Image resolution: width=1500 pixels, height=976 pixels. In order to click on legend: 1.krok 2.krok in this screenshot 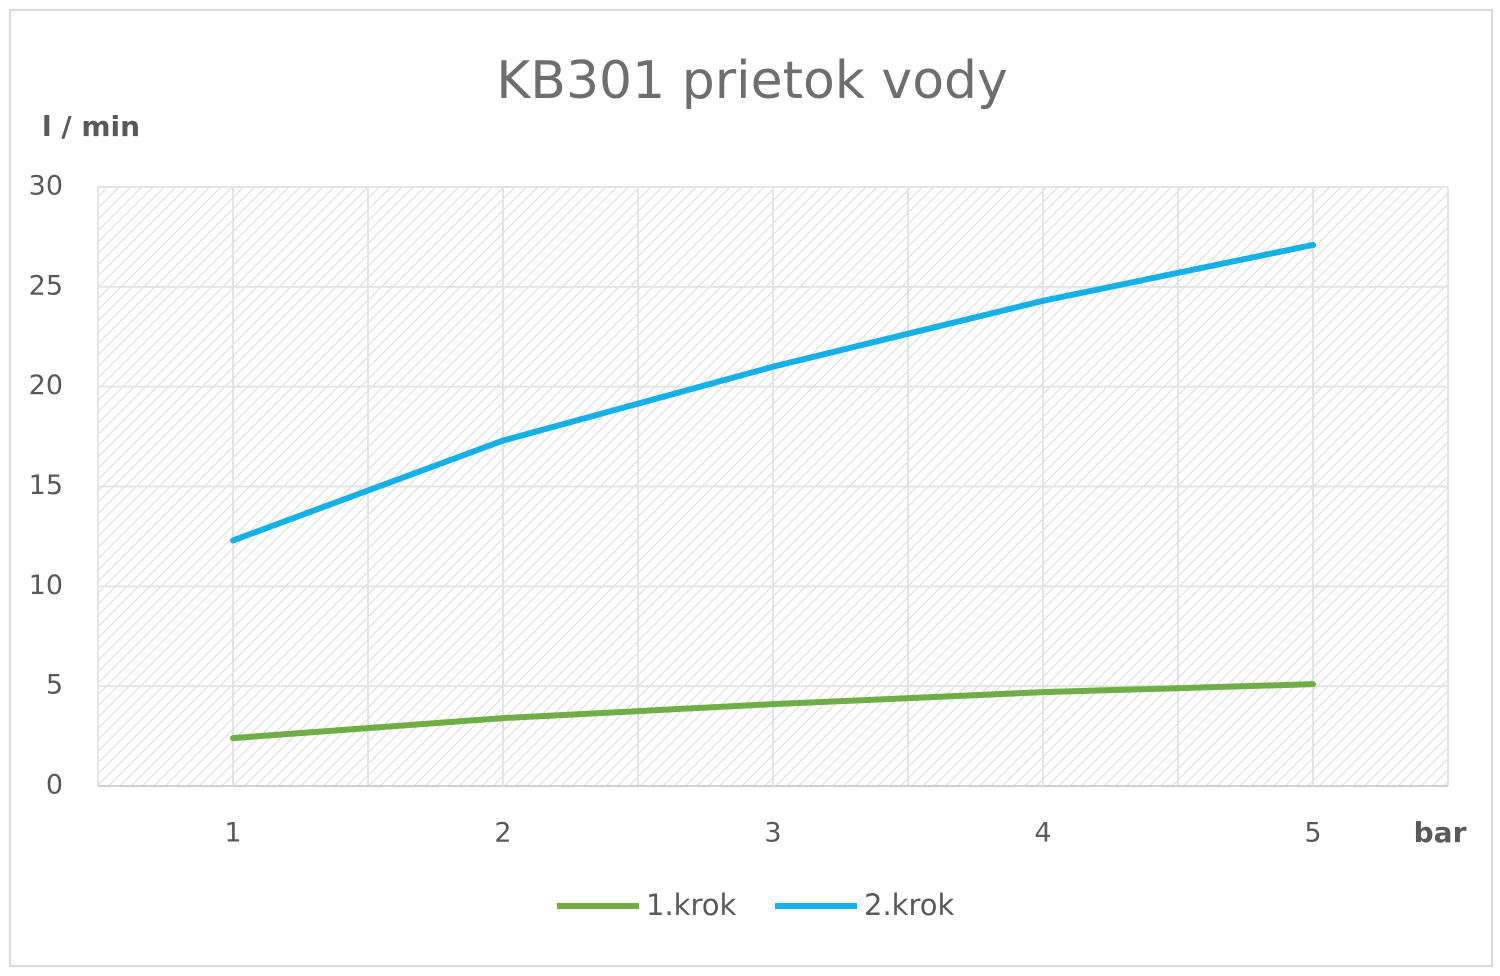, I will do `click(755, 905)`.